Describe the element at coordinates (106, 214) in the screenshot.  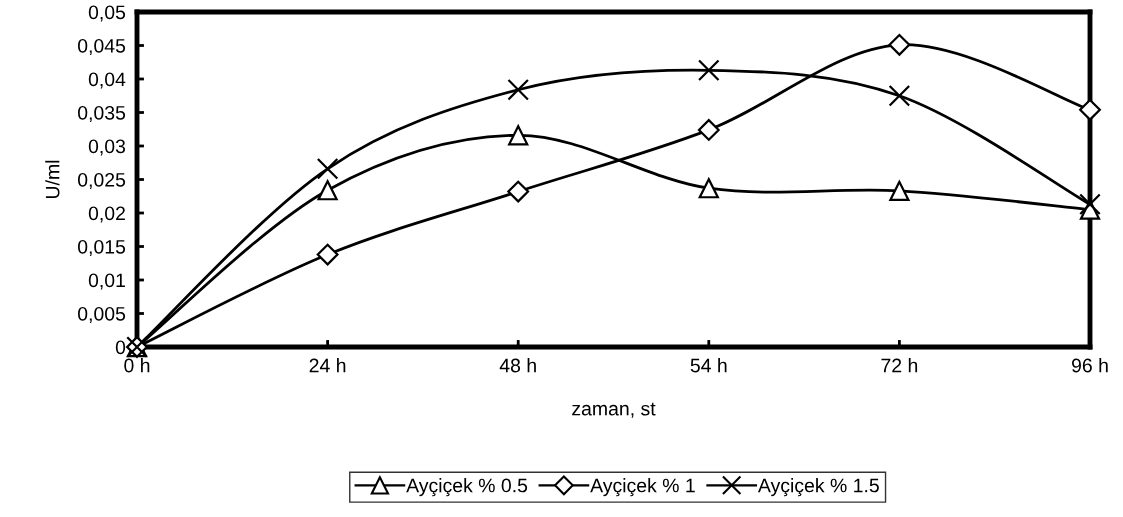
I see `y-tick-label: 0,02` at that location.